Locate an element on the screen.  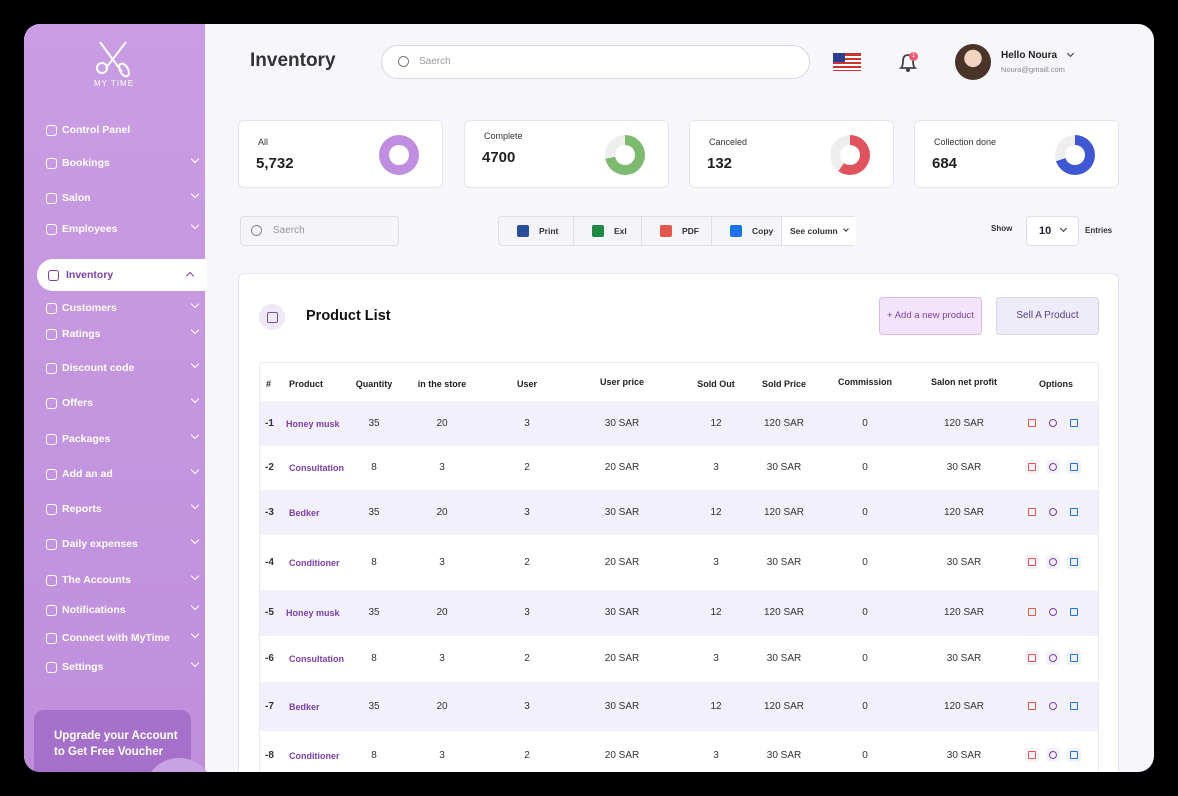
cell: 120 SAR is located at coordinates (964, 612).